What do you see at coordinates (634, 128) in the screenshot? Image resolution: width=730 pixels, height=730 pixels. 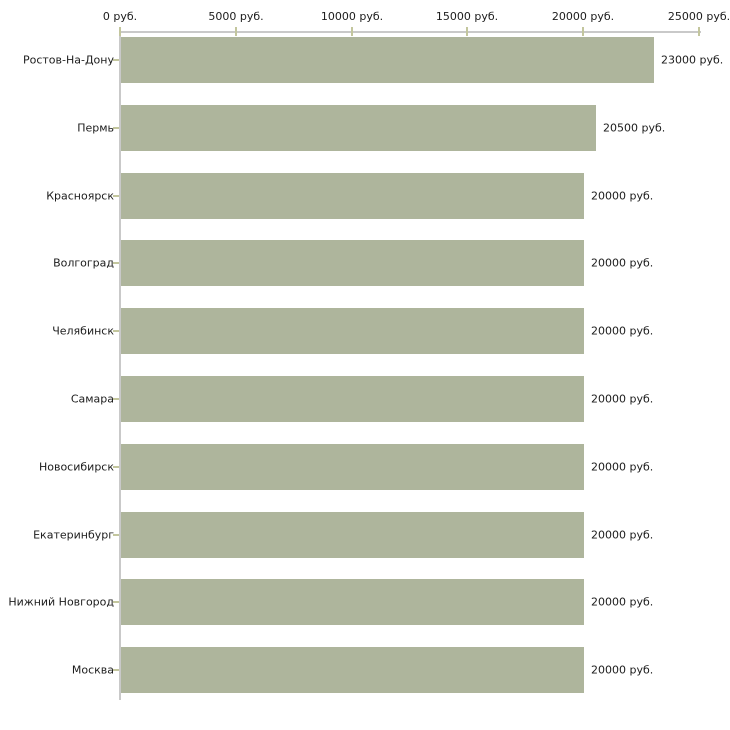 I see `value-label: 20500 руб.` at bounding box center [634, 128].